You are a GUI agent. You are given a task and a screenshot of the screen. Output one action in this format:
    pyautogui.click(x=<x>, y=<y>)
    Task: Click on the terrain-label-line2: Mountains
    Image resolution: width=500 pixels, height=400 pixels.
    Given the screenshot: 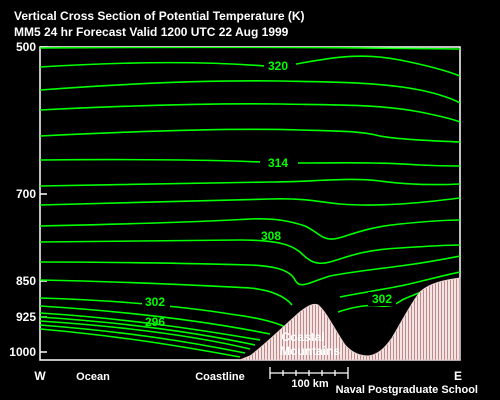 What is the action you would take?
    pyautogui.click(x=310, y=351)
    